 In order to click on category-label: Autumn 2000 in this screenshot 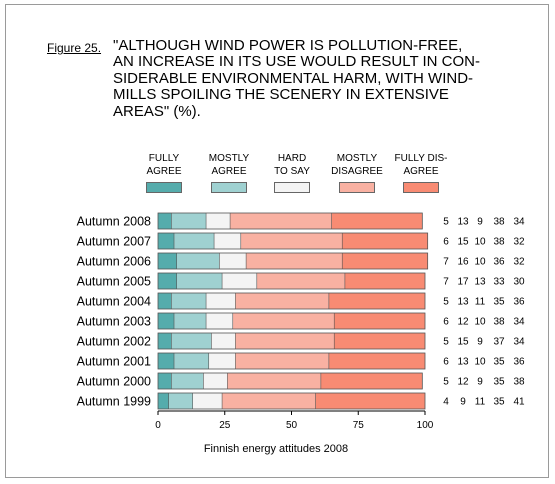, I will do `click(114, 382)`.